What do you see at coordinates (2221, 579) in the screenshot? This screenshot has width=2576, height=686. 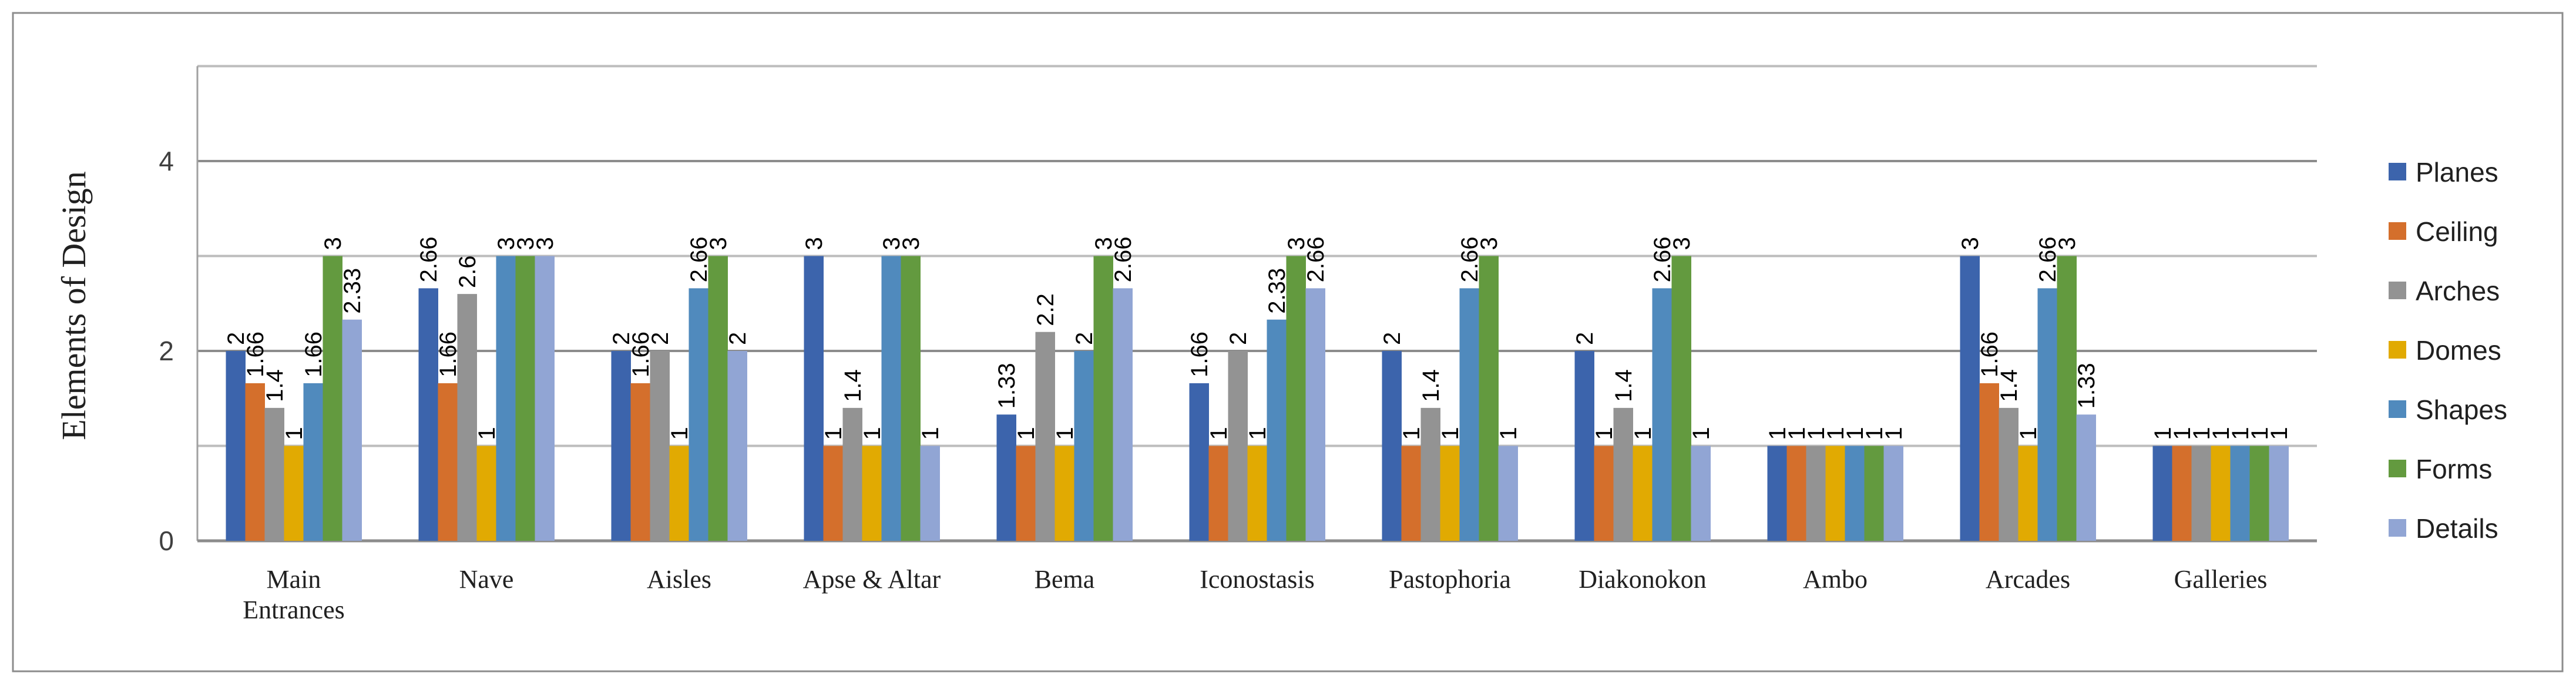 I see `x-tick-label: Galleries` at bounding box center [2221, 579].